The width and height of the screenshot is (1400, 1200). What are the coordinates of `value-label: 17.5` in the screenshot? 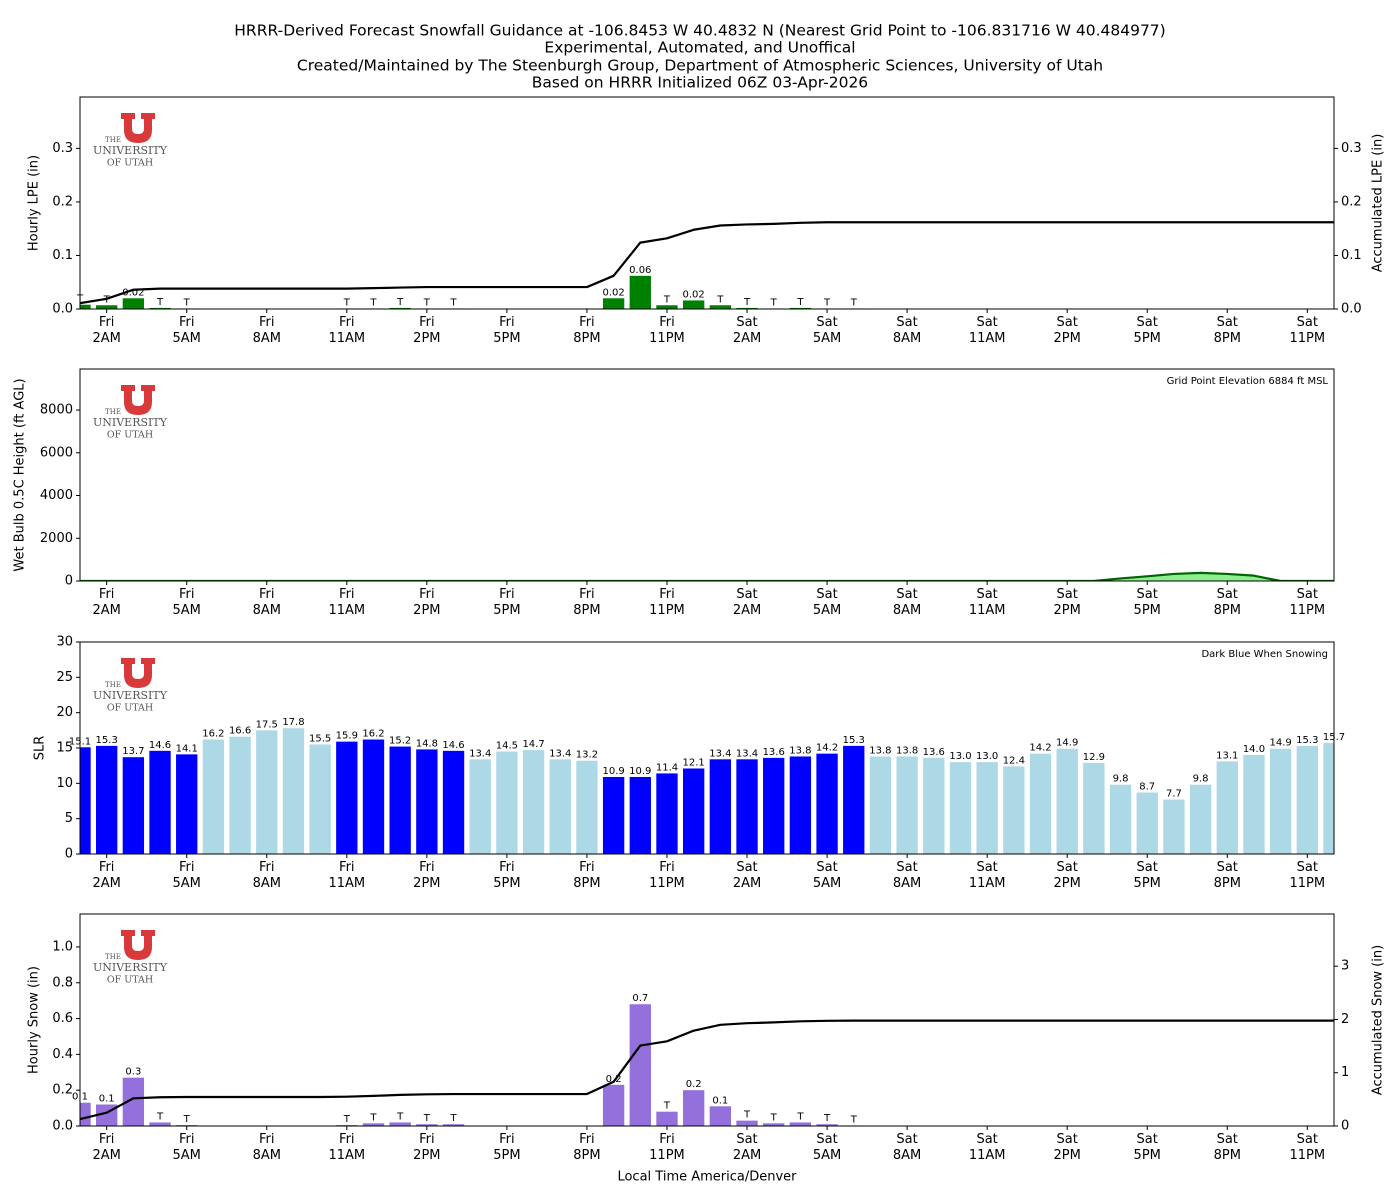 It's located at (267, 724).